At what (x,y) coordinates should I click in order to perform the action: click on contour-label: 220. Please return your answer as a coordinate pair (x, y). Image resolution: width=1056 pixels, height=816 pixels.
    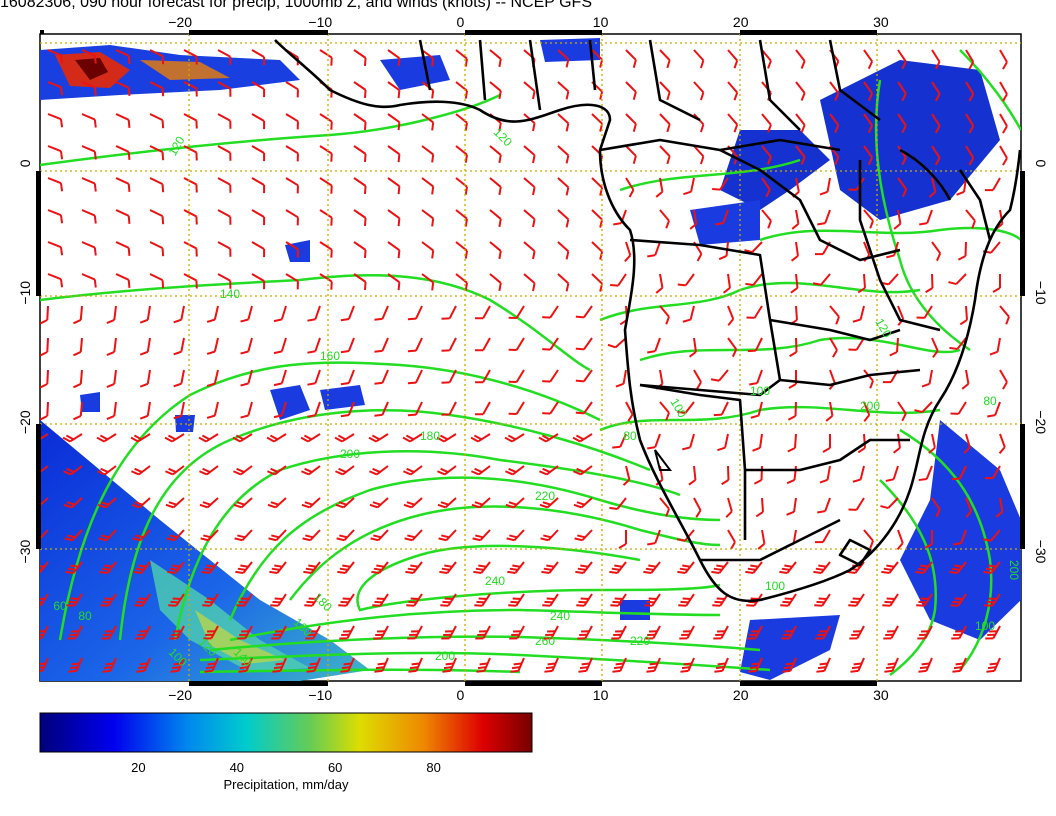
    Looking at the image, I should click on (545, 496).